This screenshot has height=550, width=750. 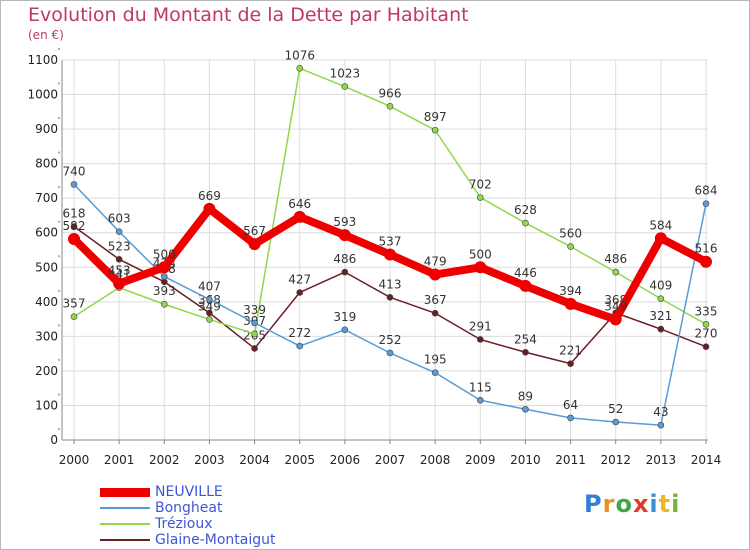 What do you see at coordinates (480, 460) in the screenshot?
I see `x-tick-label: 2009` at bounding box center [480, 460].